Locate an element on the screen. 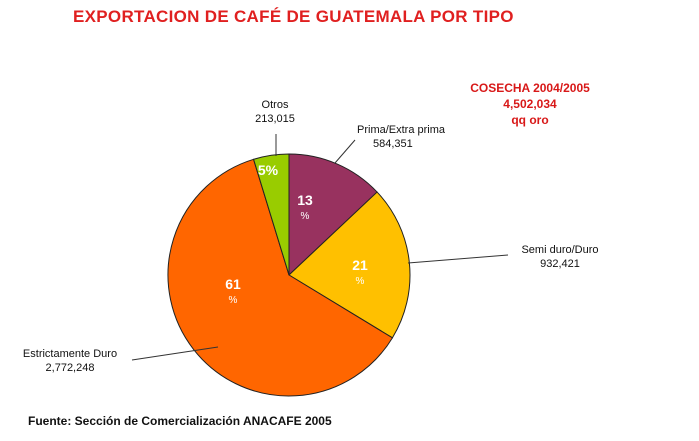 This screenshot has height=441, width=699. slice-percent: 13 is located at coordinates (305, 200).